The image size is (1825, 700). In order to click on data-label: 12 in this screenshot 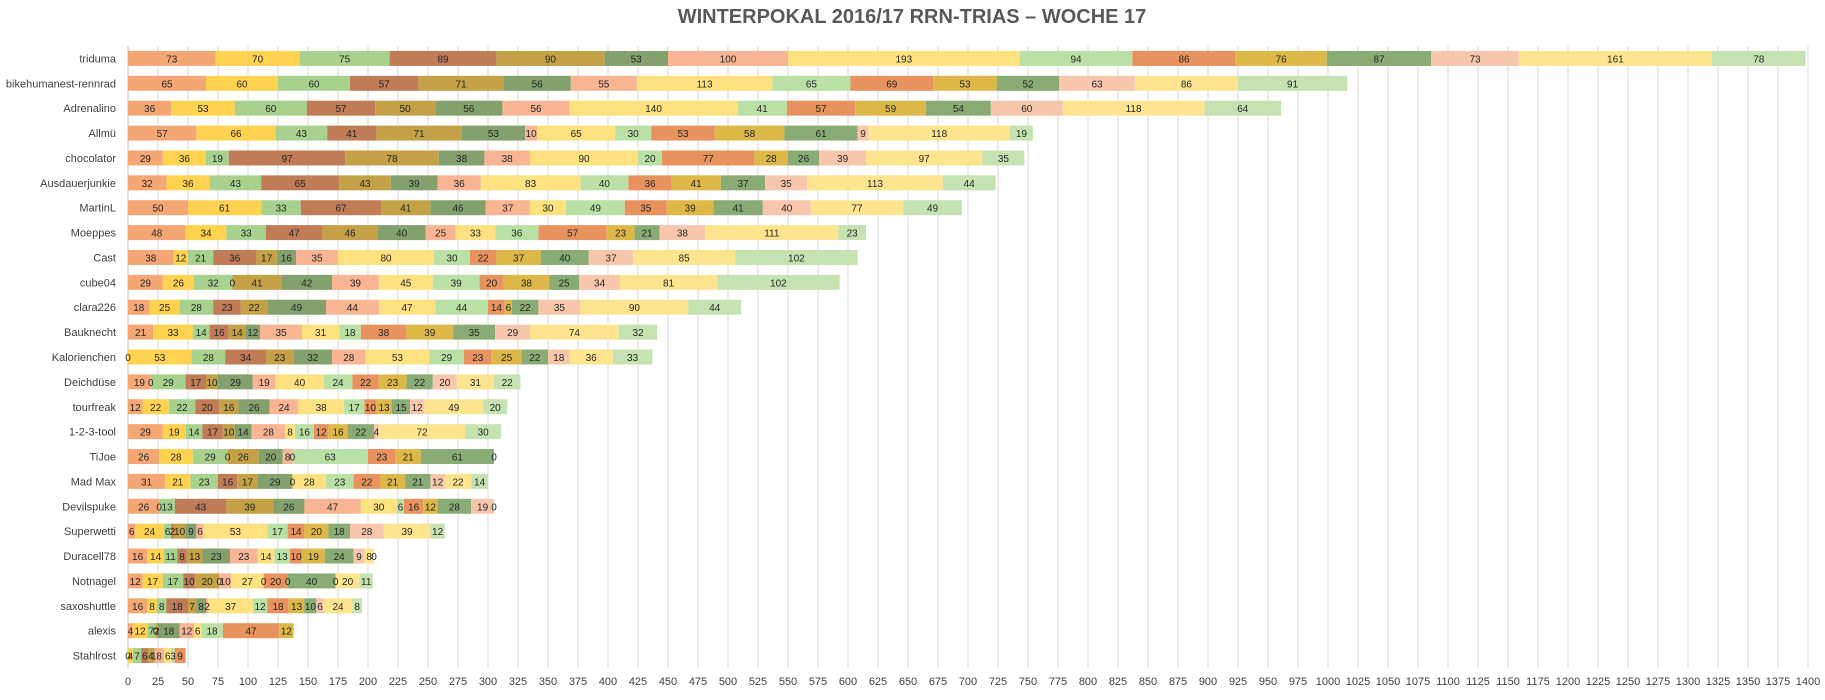, I will do `click(418, 408)`.